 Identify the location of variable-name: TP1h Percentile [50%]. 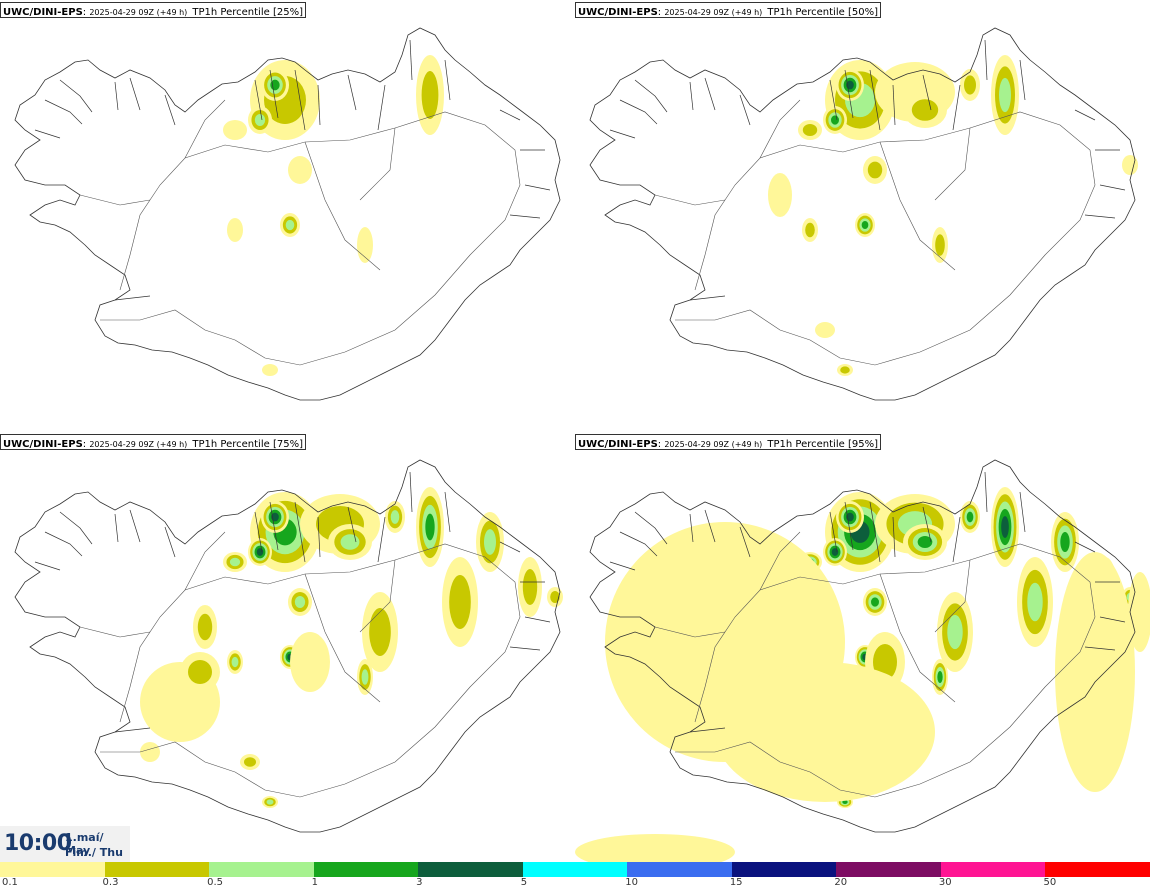
(822, 12).